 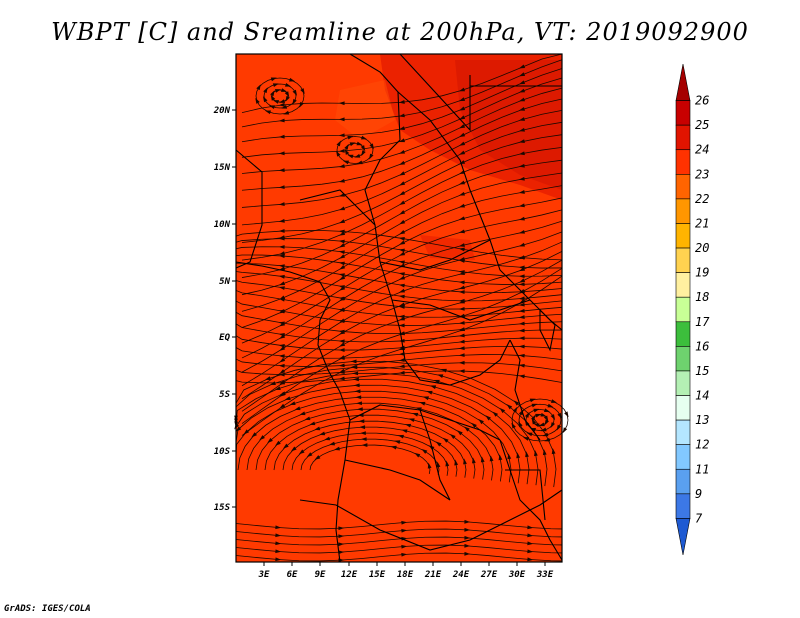 I want to click on latitude-labels: 20N 15N 10N 5N EQ 5S 10S 15S, so click(x=224, y=309).